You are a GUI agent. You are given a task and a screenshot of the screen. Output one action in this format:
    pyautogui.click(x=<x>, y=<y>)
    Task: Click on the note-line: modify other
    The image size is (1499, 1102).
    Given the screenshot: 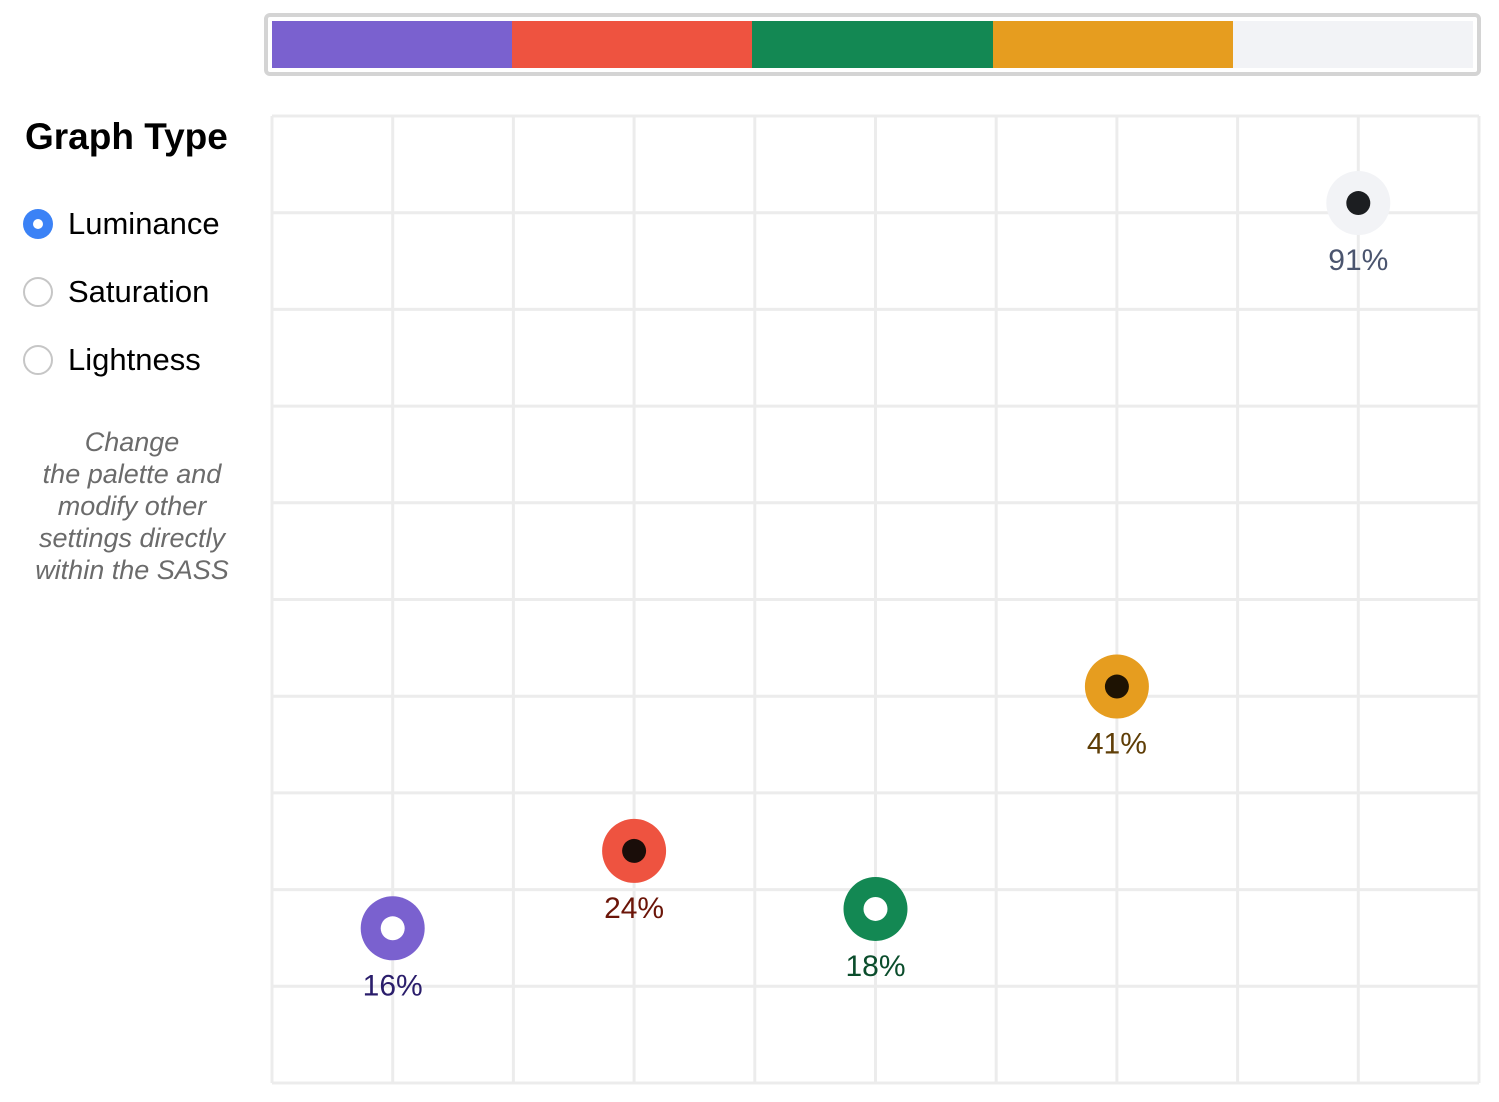 What is the action you would take?
    pyautogui.click(x=132, y=506)
    